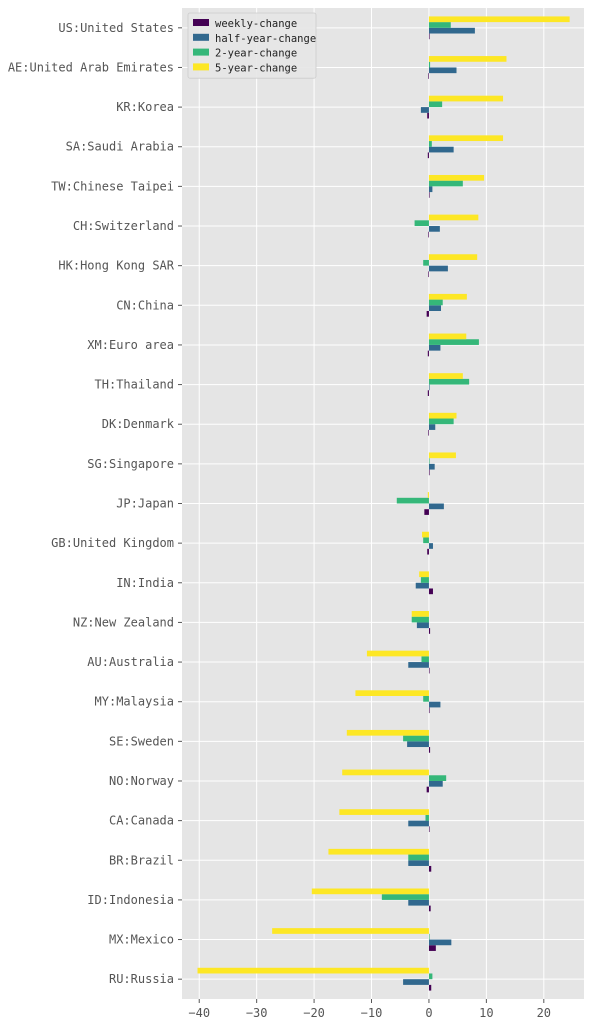 The width and height of the screenshot is (596, 1024). Describe the element at coordinates (134, 702) in the screenshot. I see `y-tick-label: MY:Malaysia` at that location.